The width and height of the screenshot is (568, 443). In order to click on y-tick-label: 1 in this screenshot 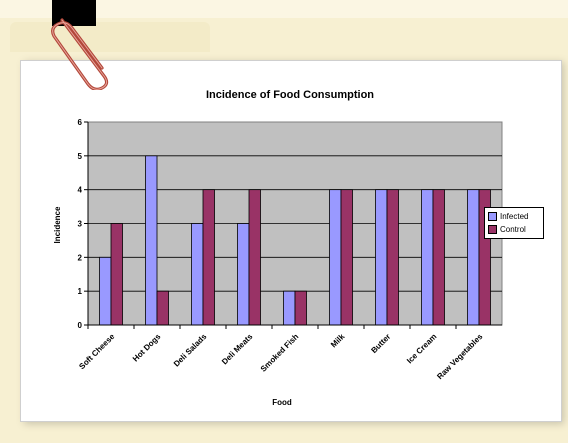, I will do `click(80, 291)`.